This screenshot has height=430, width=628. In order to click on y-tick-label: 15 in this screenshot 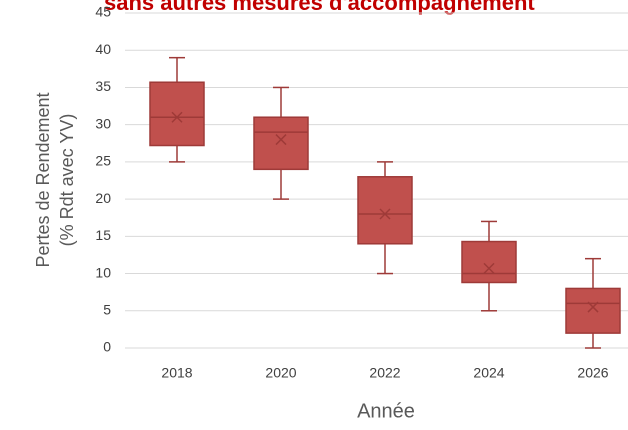, I will do `click(103, 235)`.